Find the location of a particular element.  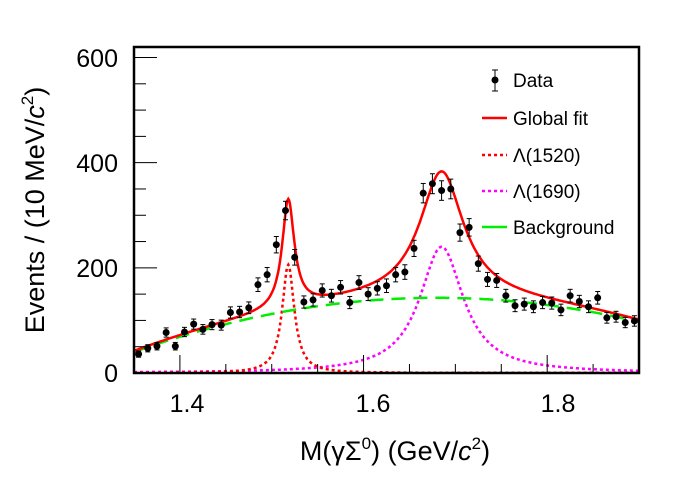

y-tick-label-600: 600 is located at coordinates (97, 59).